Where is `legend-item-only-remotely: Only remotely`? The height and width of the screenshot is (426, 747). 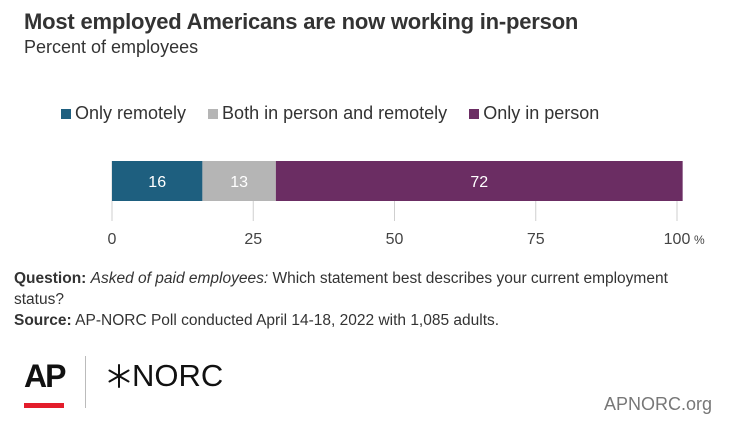
legend-item-only-remotely: Only remotely is located at coordinates (123, 113).